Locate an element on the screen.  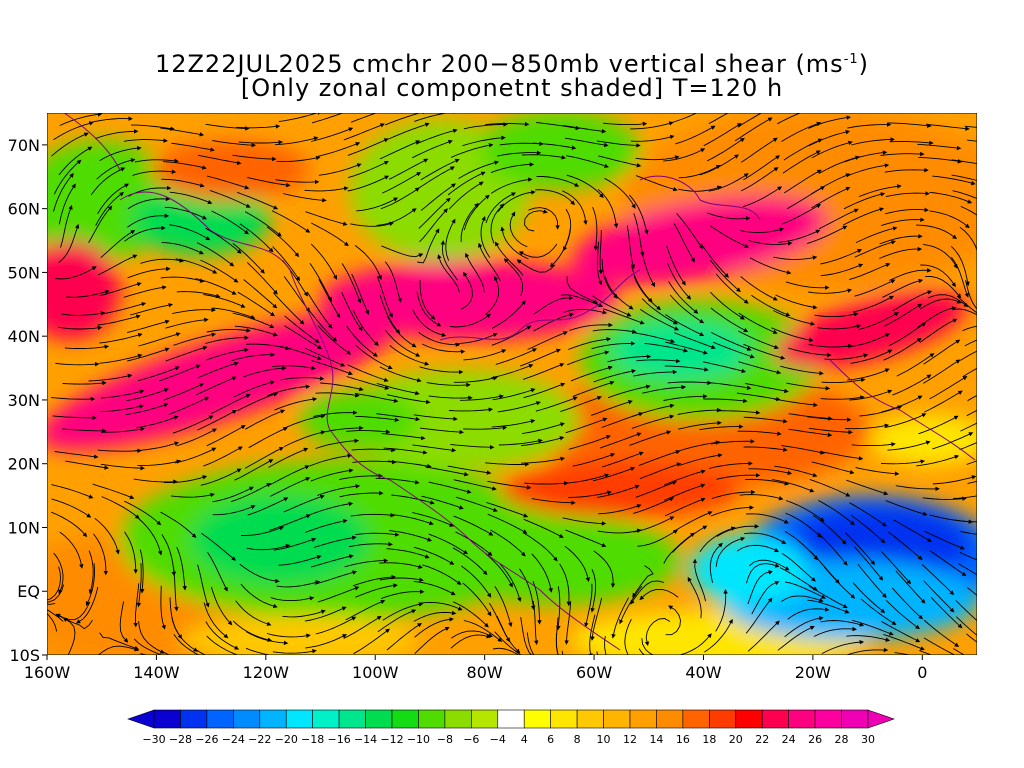
lat-tick-label: 10N is located at coordinates (24, 527).